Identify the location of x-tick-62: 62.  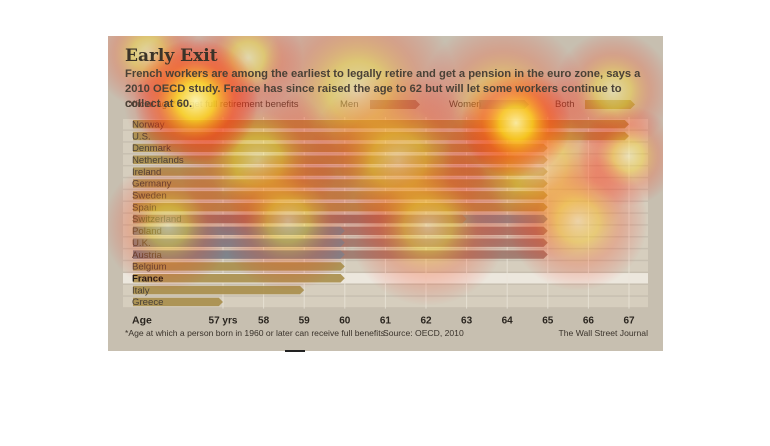
(426, 321).